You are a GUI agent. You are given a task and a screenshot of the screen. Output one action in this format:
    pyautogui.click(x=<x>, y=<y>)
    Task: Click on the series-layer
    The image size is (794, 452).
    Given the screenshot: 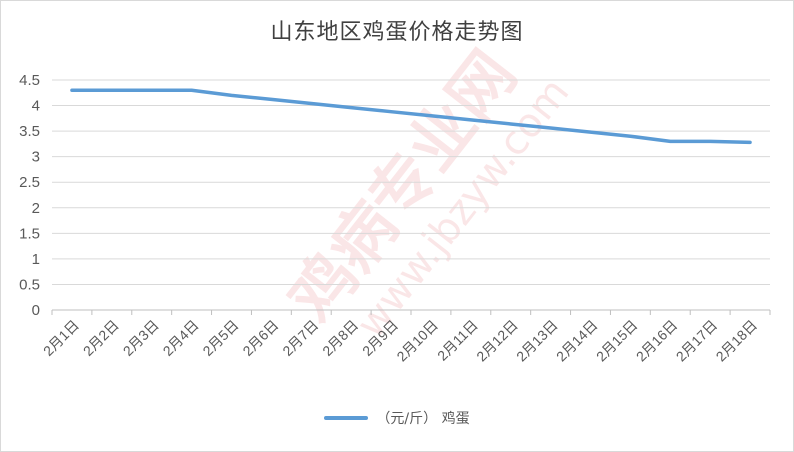 What is the action you would take?
    pyautogui.click(x=411, y=116)
    